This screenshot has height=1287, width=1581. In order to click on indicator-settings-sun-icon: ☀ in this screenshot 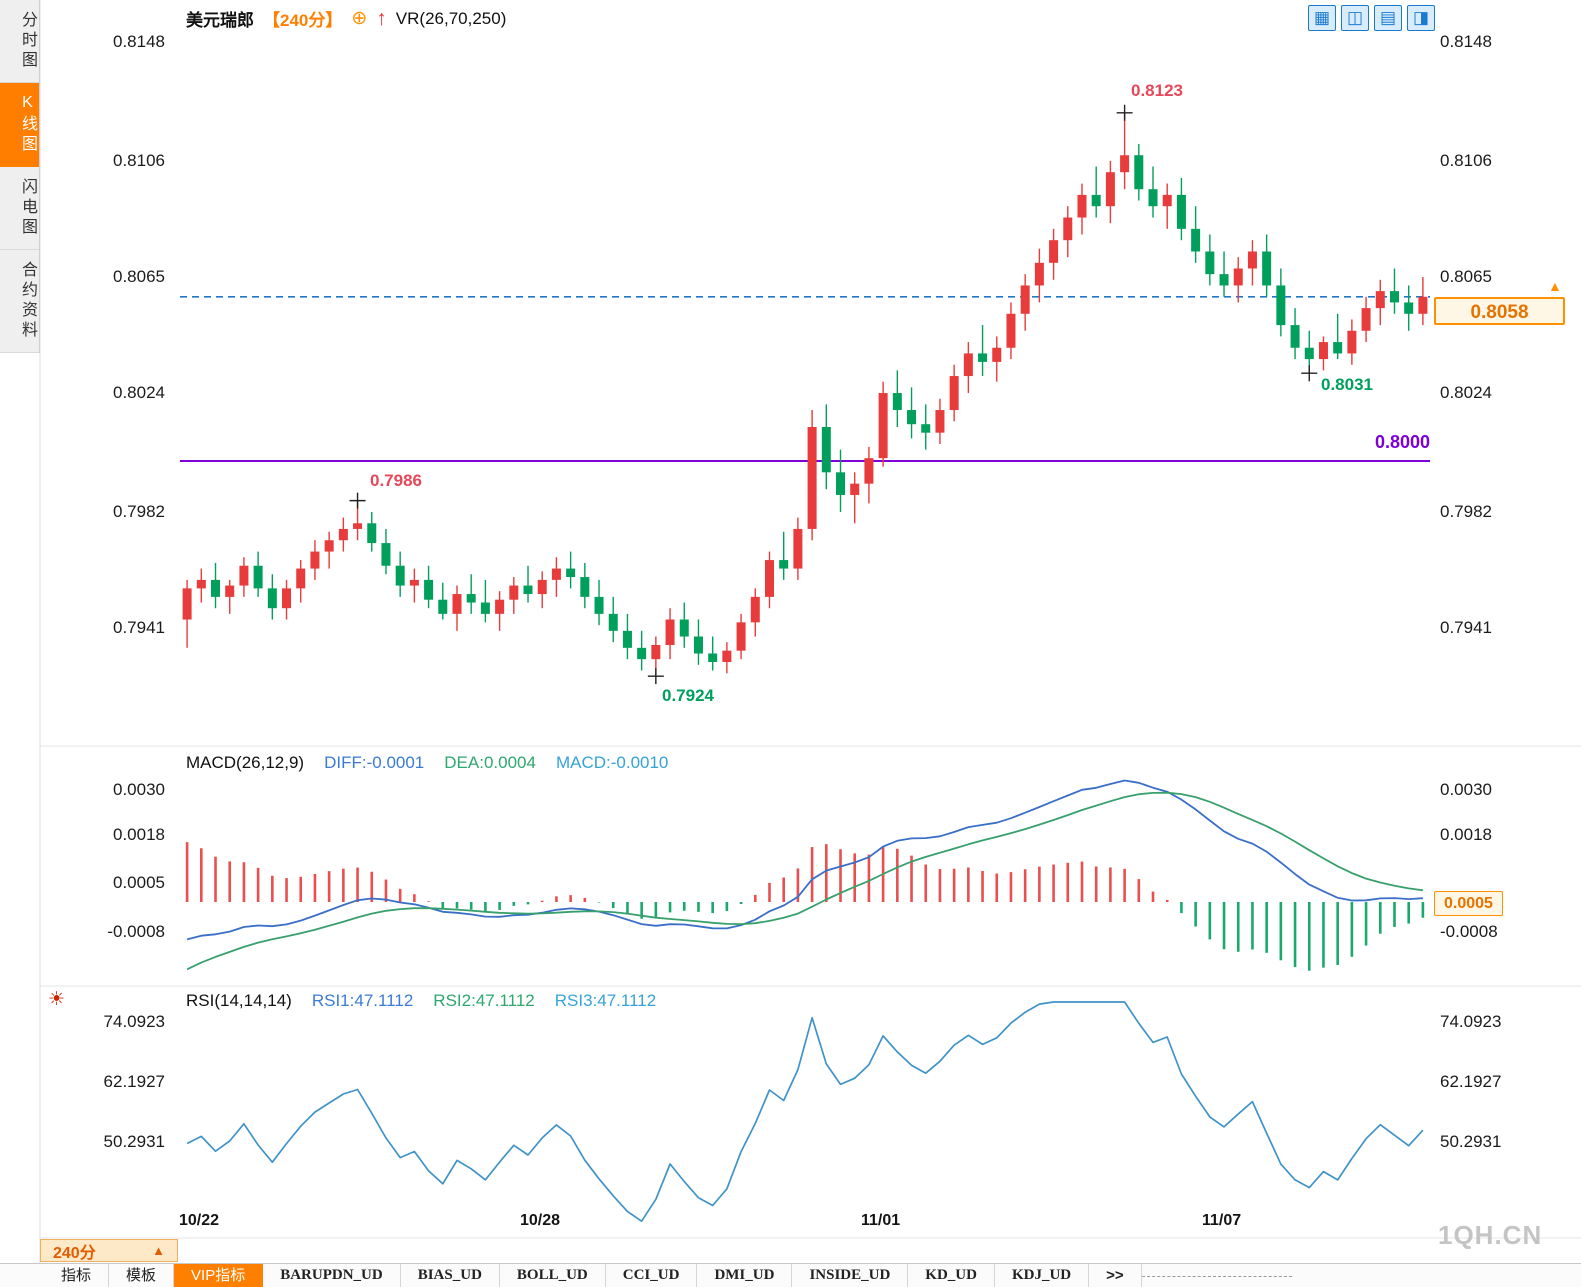, I will do `click(57, 999)`.